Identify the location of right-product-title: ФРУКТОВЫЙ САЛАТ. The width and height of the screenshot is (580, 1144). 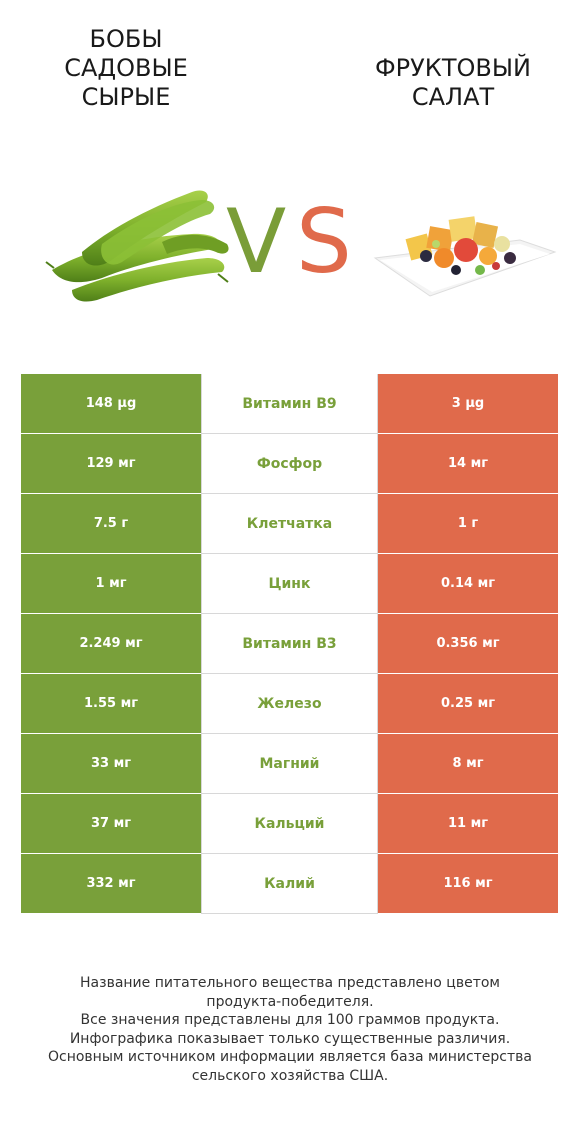
(453, 83).